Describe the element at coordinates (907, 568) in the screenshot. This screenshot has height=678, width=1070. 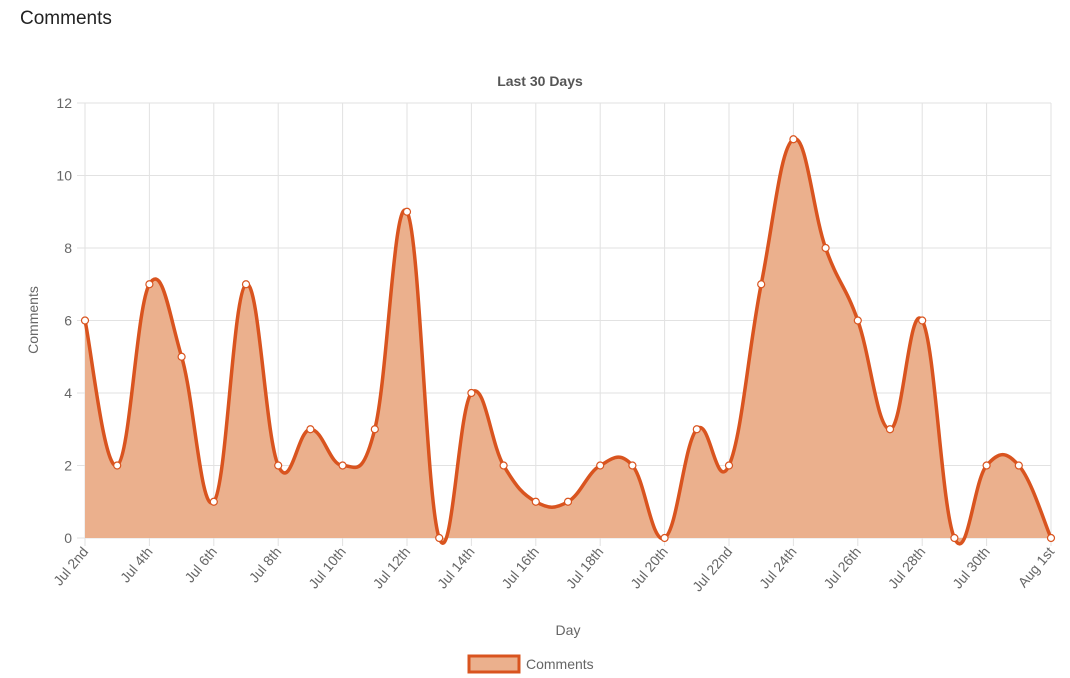
I see `x-tick-label: Jul 28th` at that location.